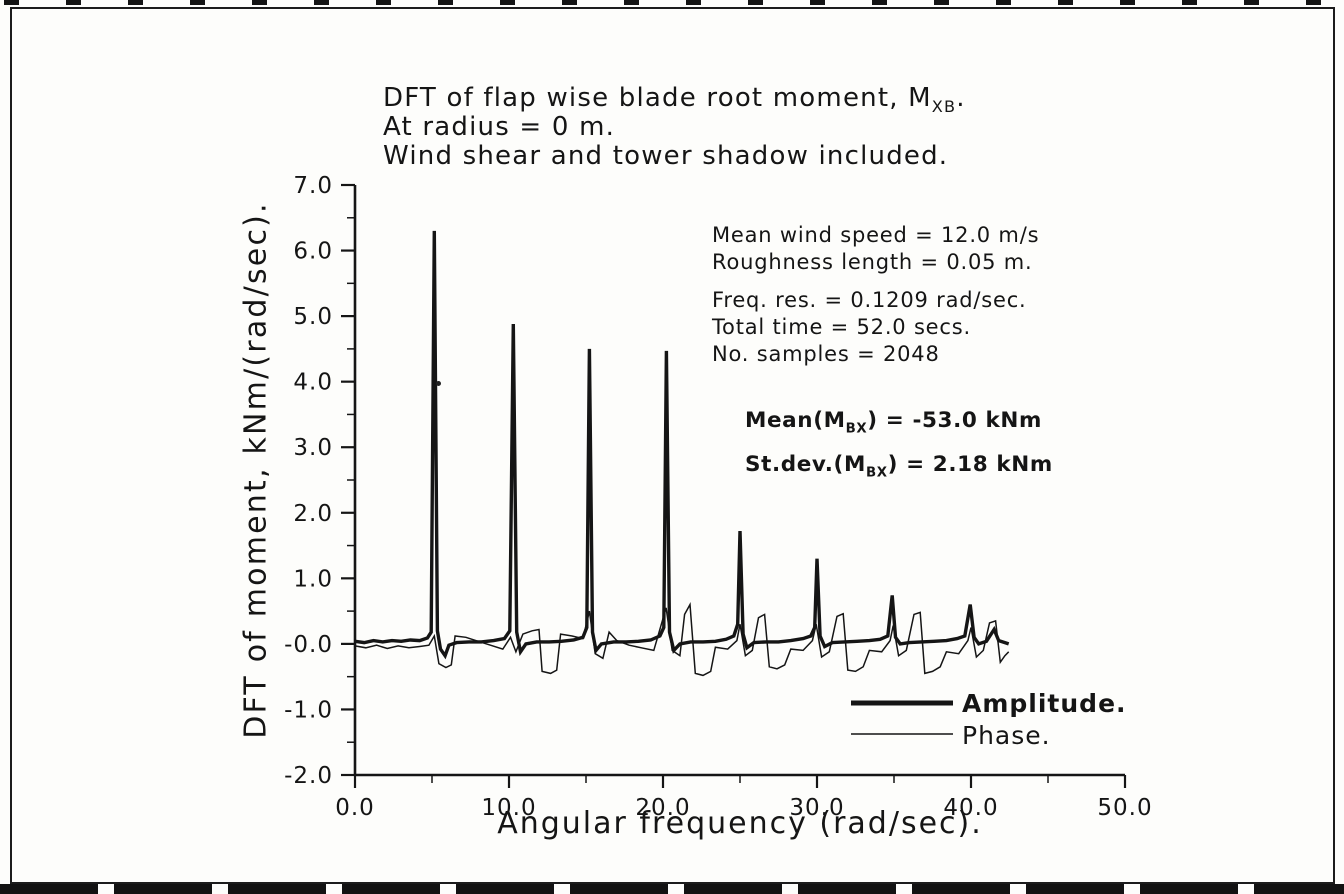  I want to click on stdev-moment-annotation: St.dev.(MBX) = 2.18 kNm, so click(899, 466).